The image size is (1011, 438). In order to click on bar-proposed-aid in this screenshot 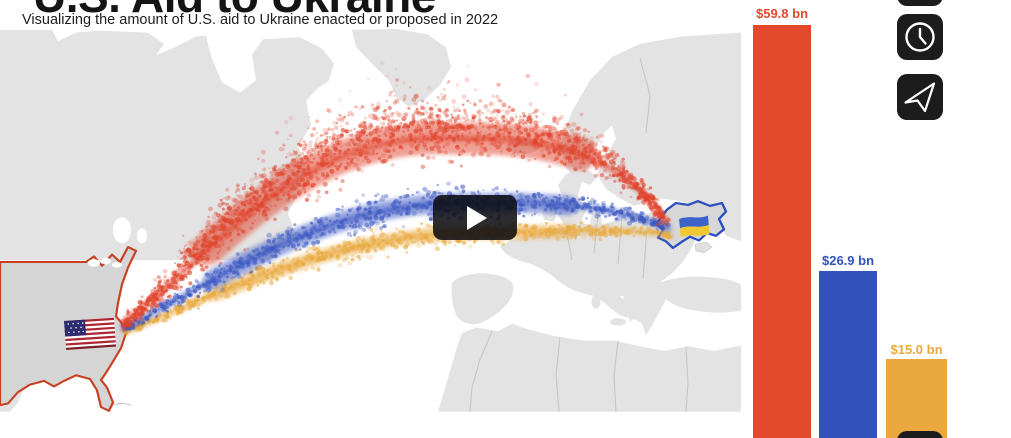, I will do `click(848, 354)`.